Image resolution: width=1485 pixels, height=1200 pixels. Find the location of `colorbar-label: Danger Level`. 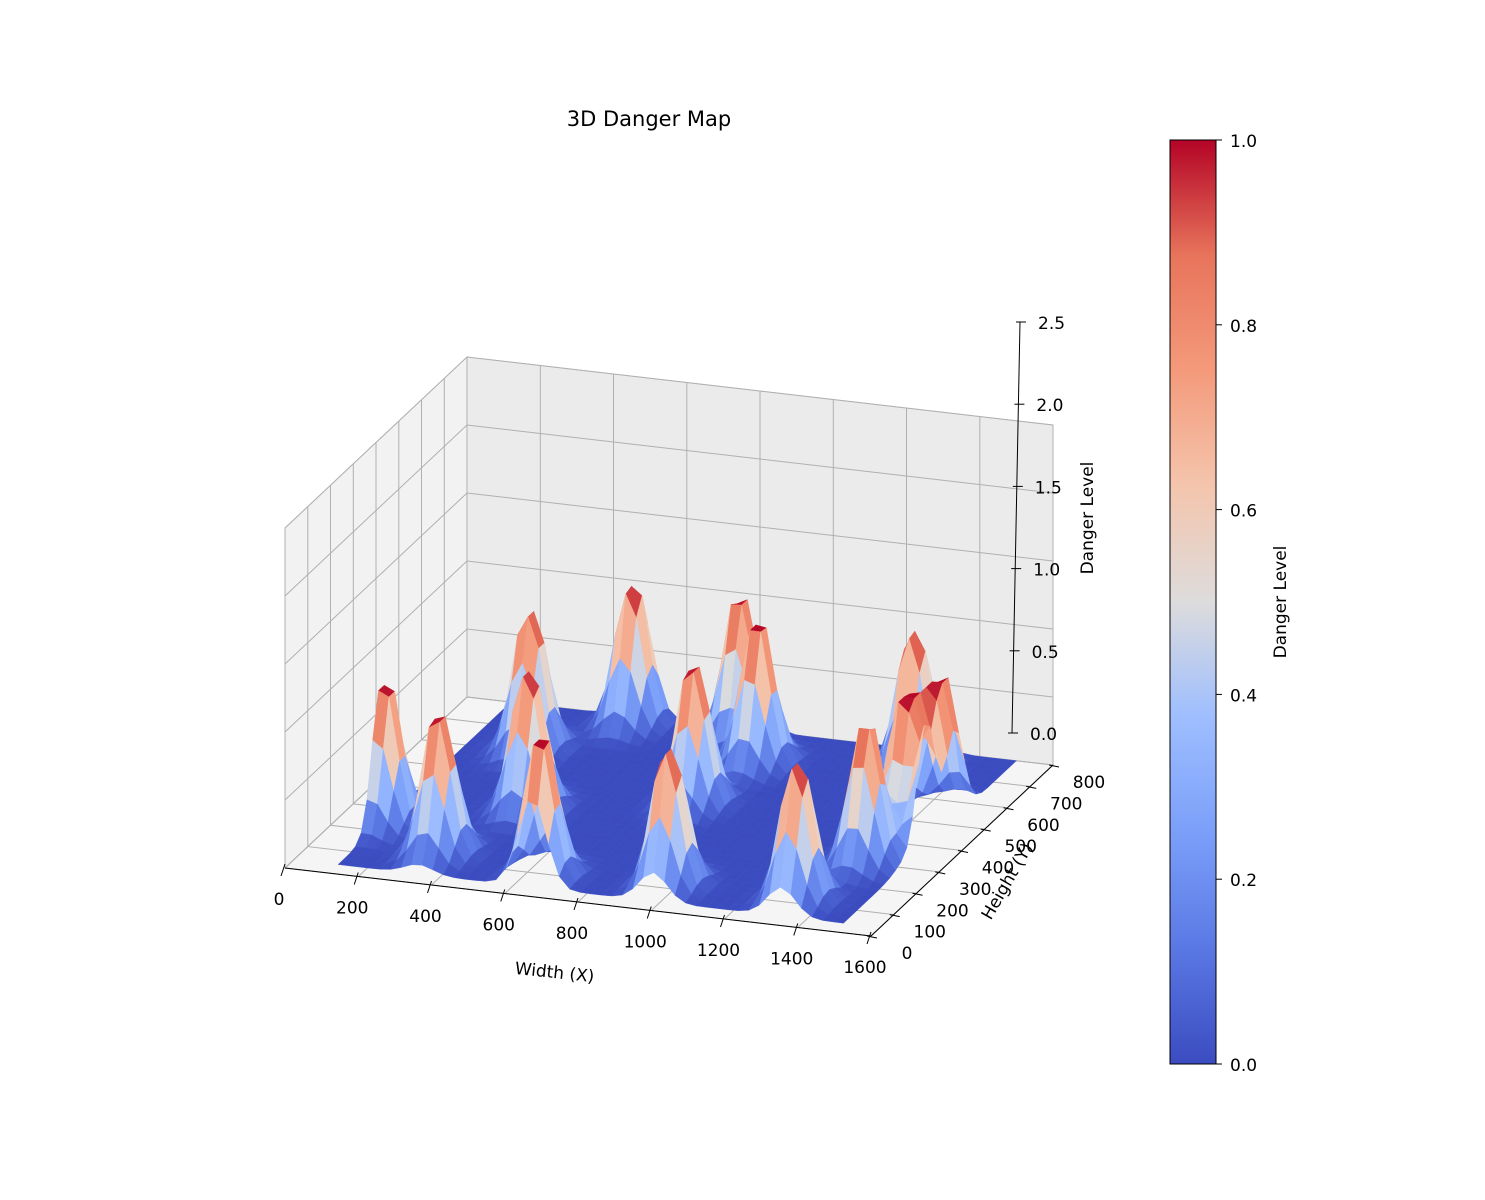

colorbar-label: Danger Level is located at coordinates (1281, 602).